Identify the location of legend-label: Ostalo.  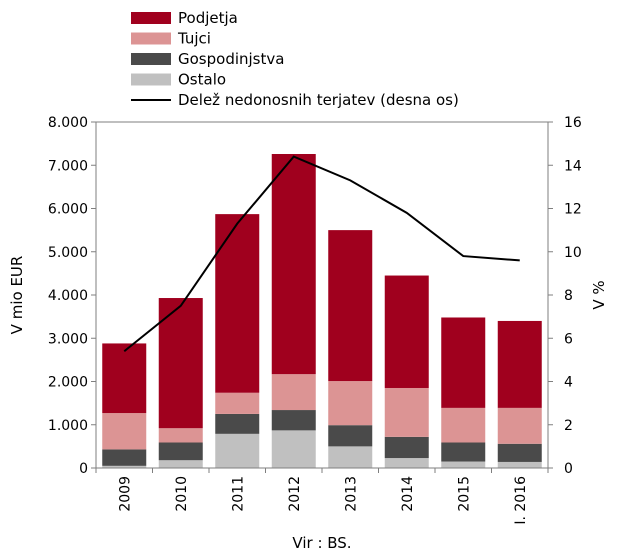
(202, 80).